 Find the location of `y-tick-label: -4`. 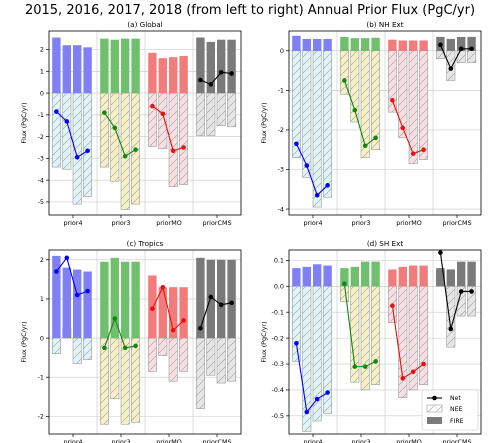

y-tick-label: -4 is located at coordinates (281, 209).